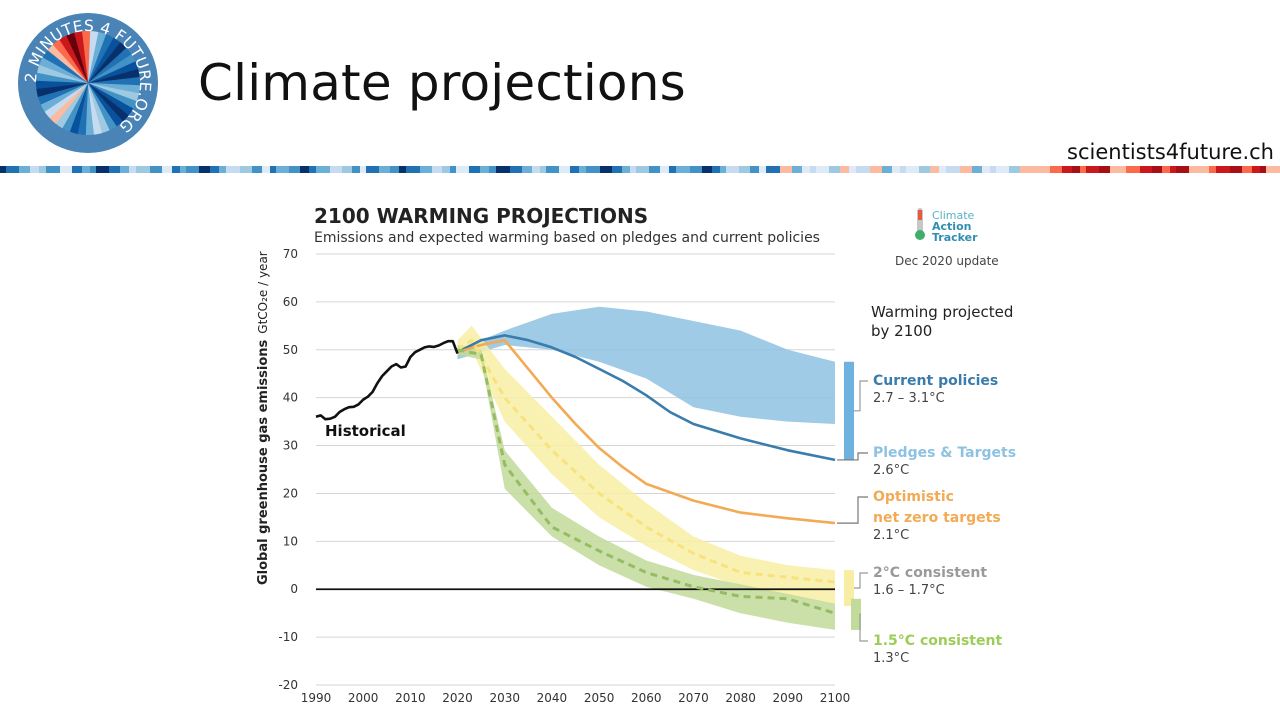 Image resolution: width=1280 pixels, height=720 pixels. I want to click on x-tick-label: 2010, so click(410, 698).